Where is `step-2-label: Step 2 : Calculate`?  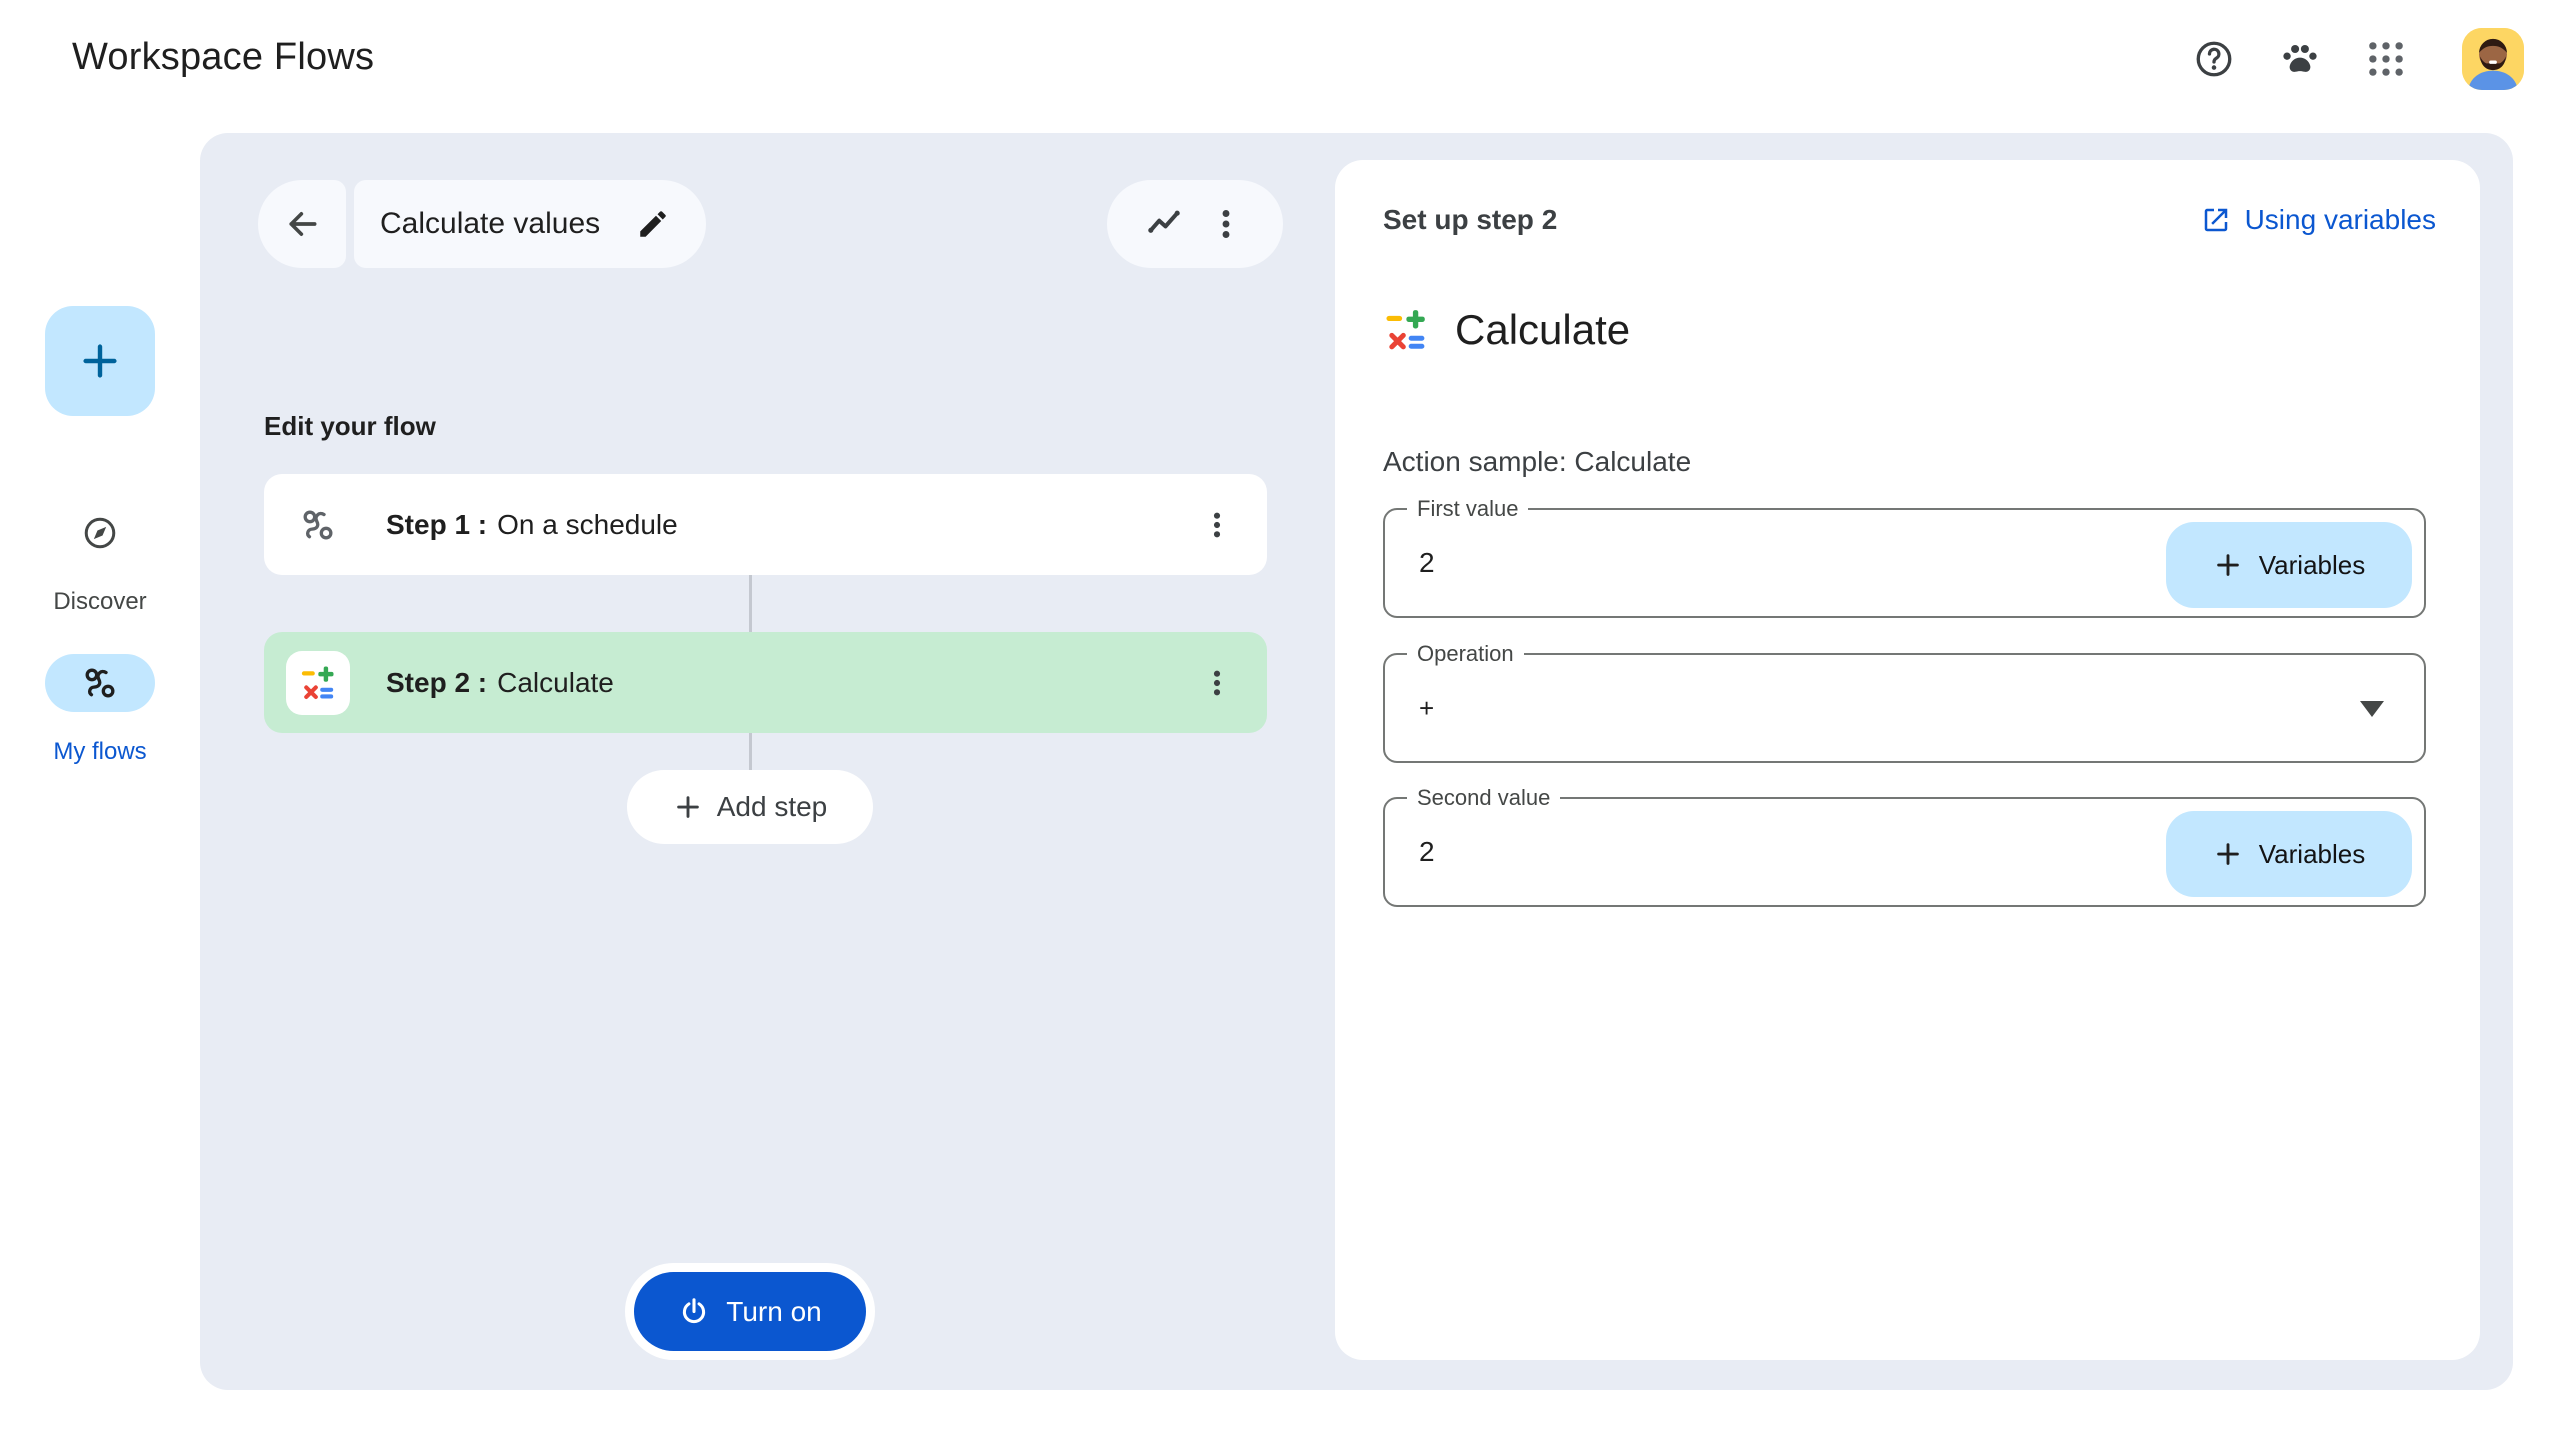 step-2-label: Step 2 : Calculate is located at coordinates (500, 683).